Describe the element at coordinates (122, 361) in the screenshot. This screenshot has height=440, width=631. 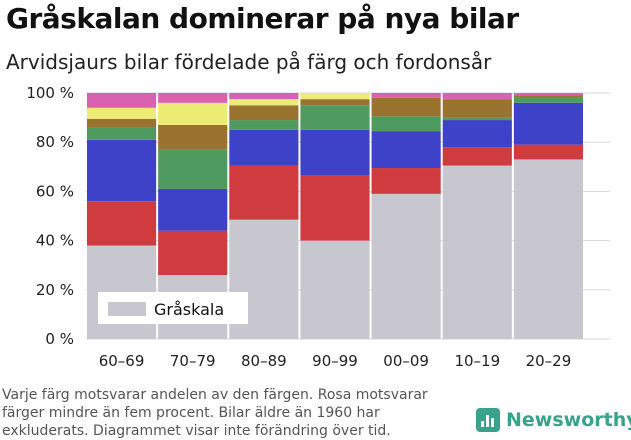
I see `x-tick-label: 60–69` at that location.